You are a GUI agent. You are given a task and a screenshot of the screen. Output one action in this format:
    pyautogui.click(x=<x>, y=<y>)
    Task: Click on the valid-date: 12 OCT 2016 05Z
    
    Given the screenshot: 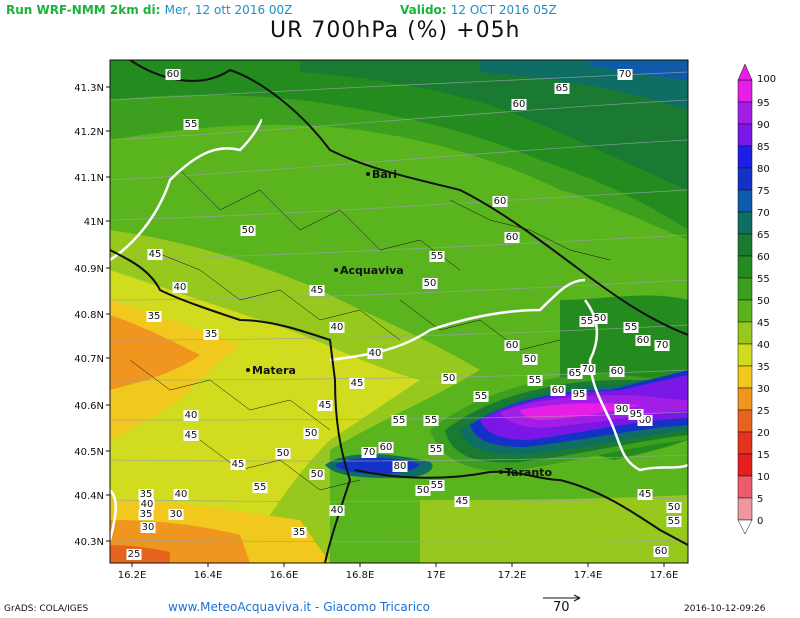 What is the action you would take?
    pyautogui.click(x=503, y=10)
    